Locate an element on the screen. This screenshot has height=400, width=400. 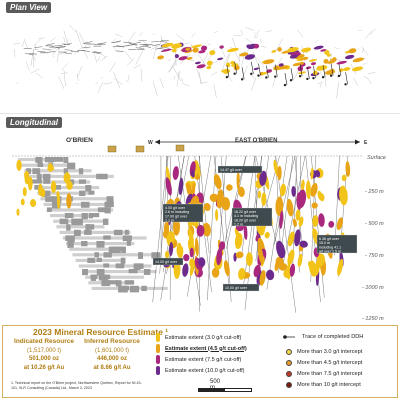
legend-intercept-3: More than 3.0 g/t intercept is located at coordinates (324, 352).